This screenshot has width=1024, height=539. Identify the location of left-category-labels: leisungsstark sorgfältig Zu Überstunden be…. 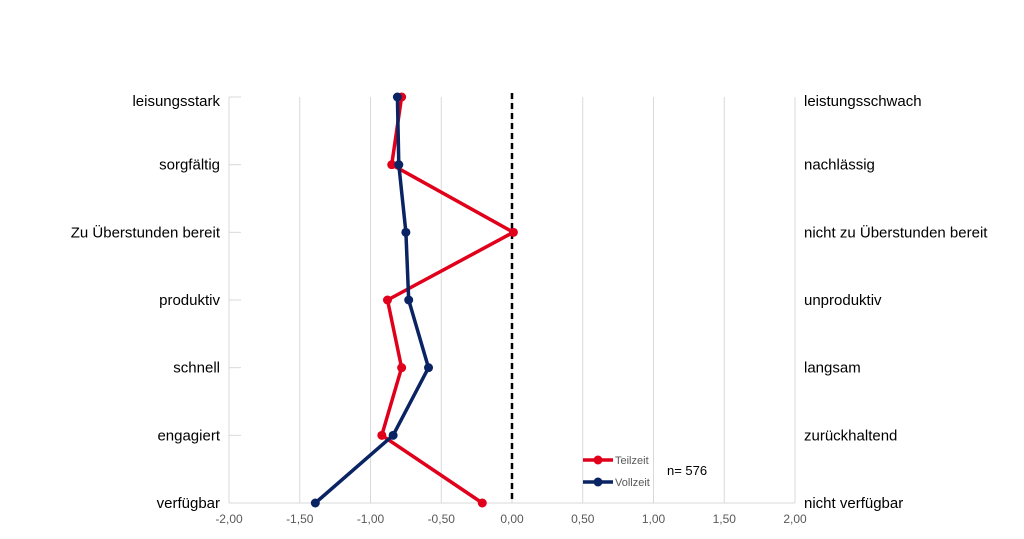
(146, 302).